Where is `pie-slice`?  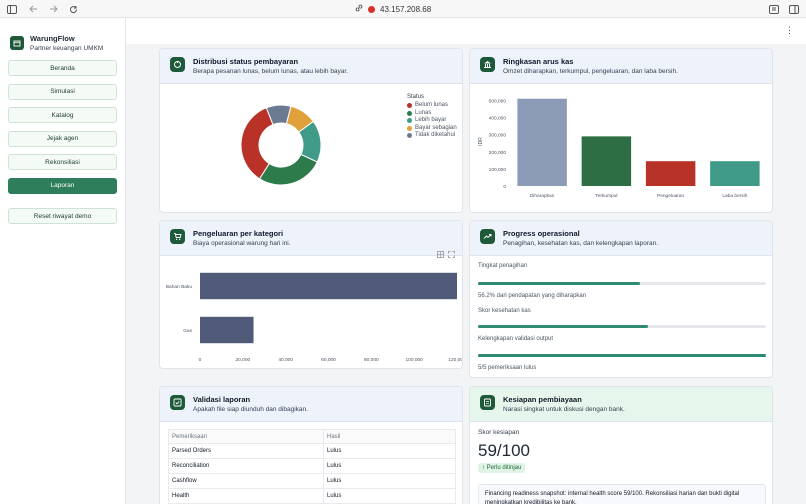 pie-slice is located at coordinates (257, 143).